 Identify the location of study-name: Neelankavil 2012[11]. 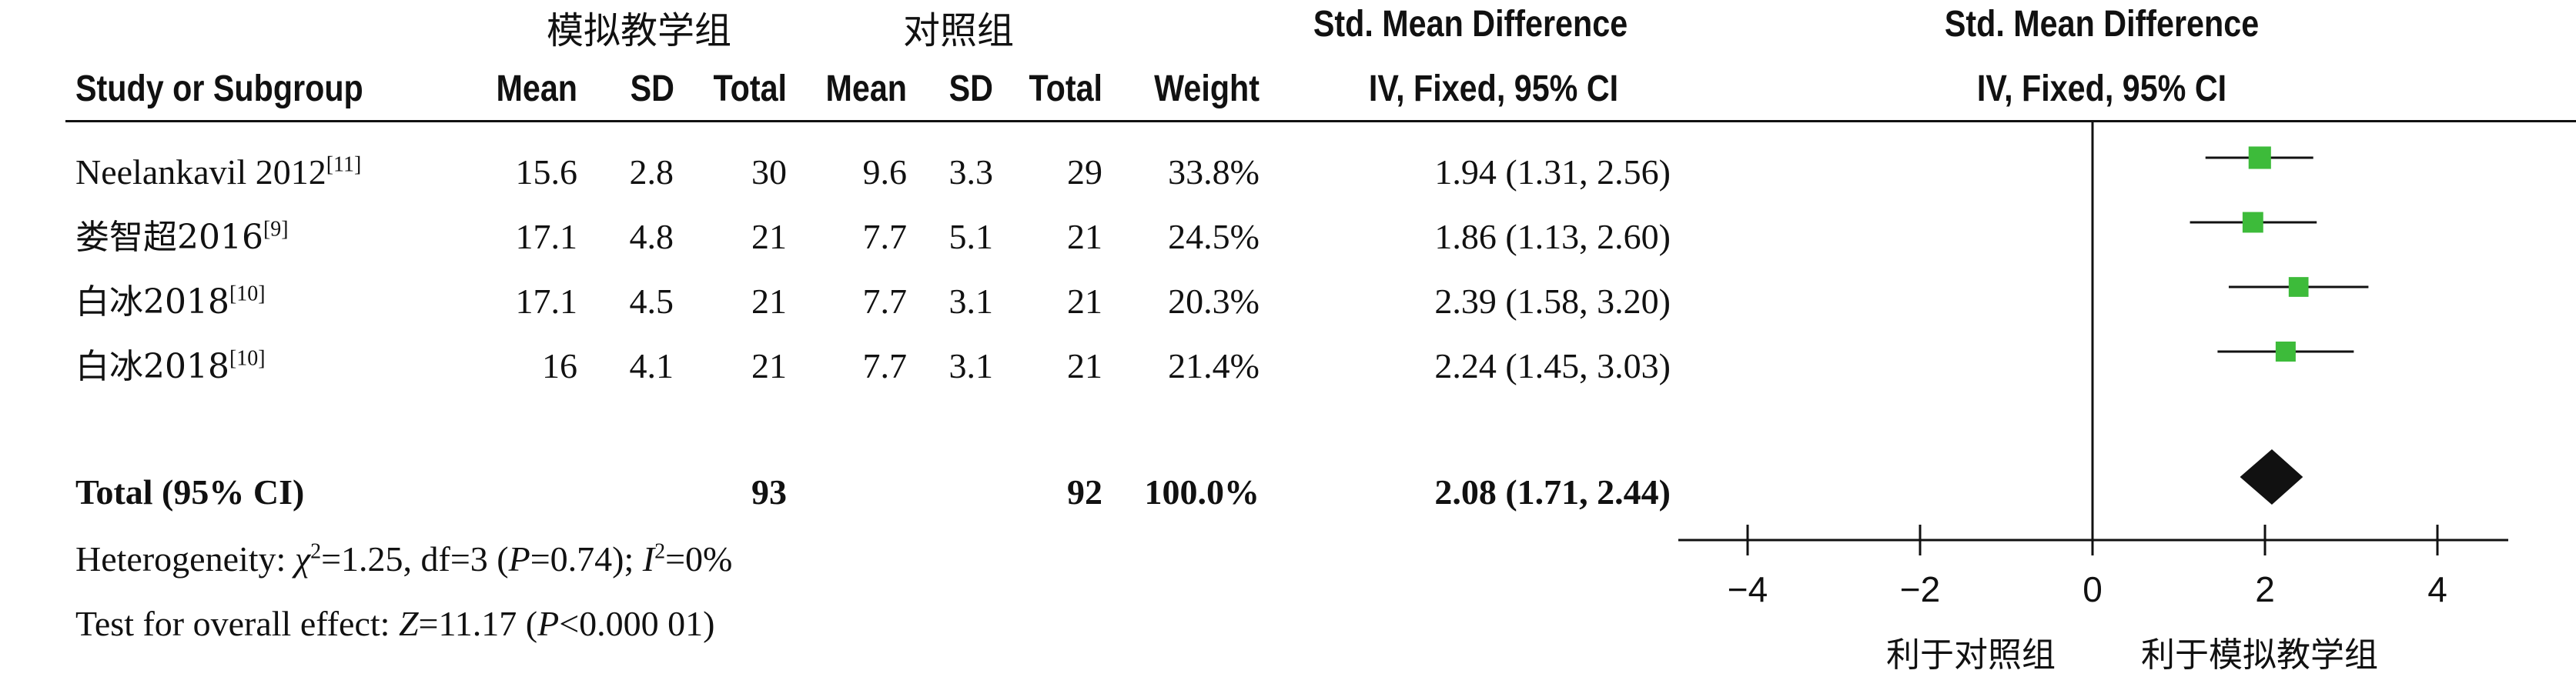
(218, 172).